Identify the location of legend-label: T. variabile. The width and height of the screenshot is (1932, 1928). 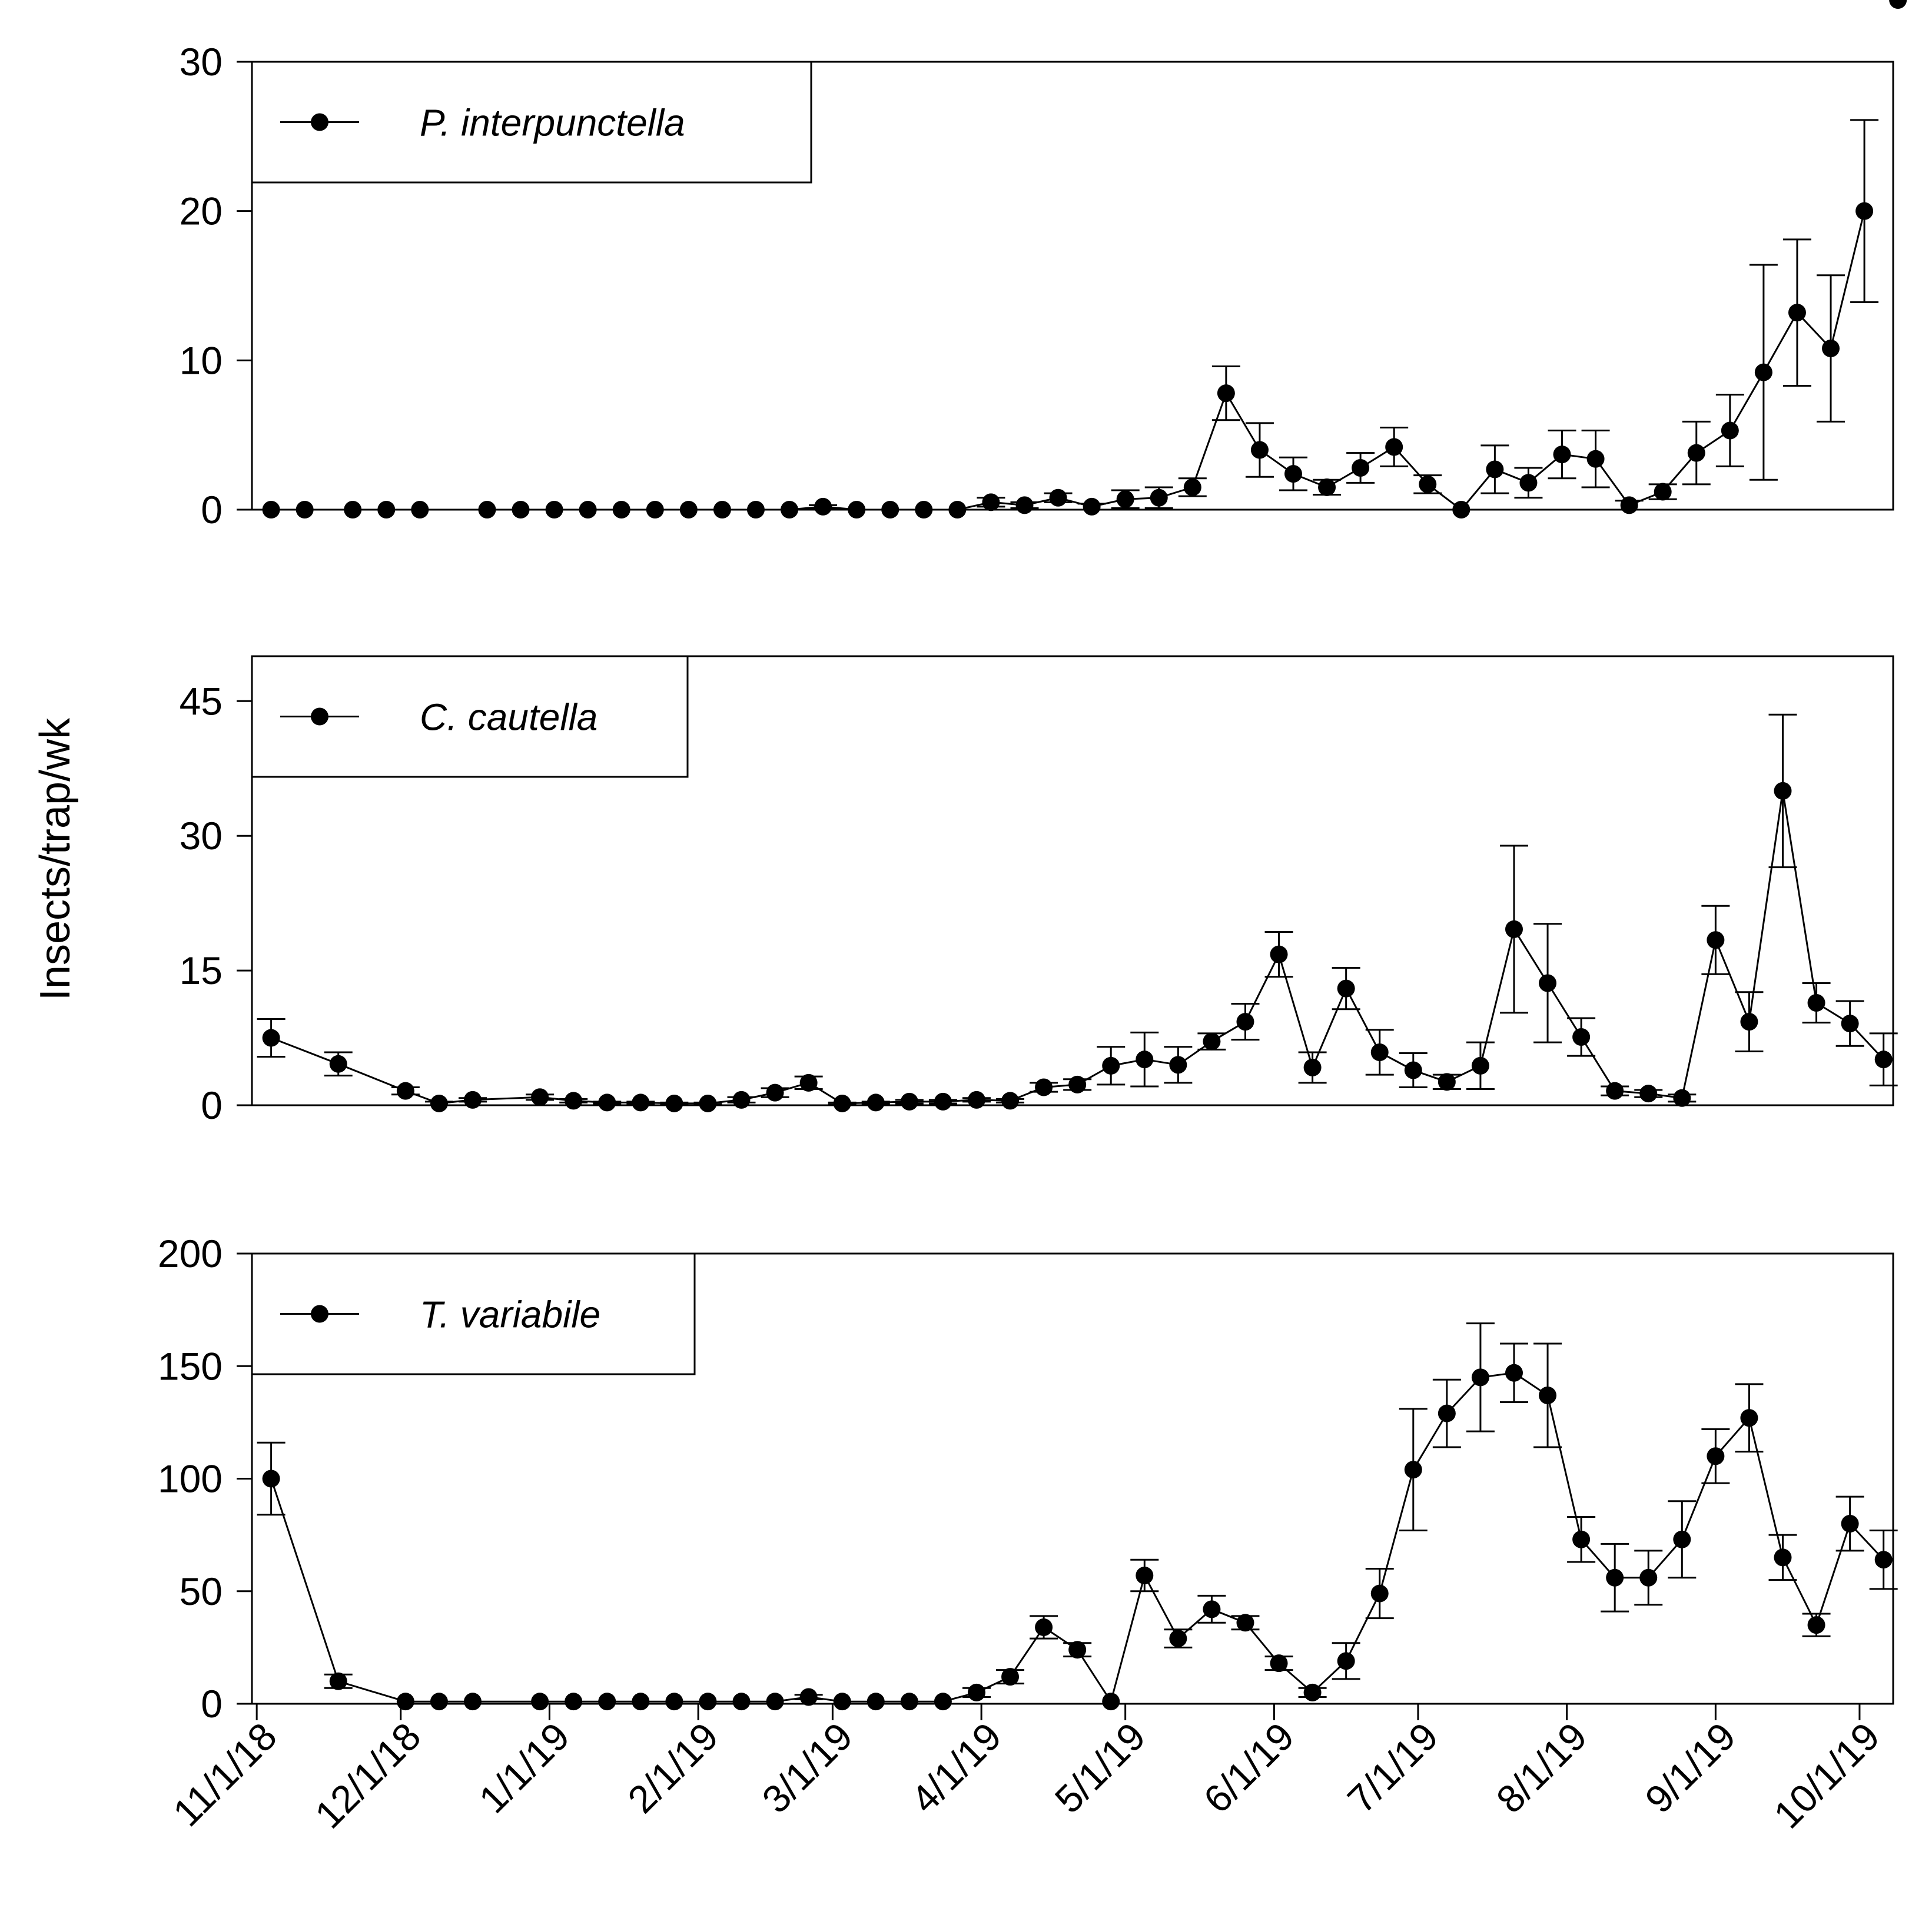
(510, 1315).